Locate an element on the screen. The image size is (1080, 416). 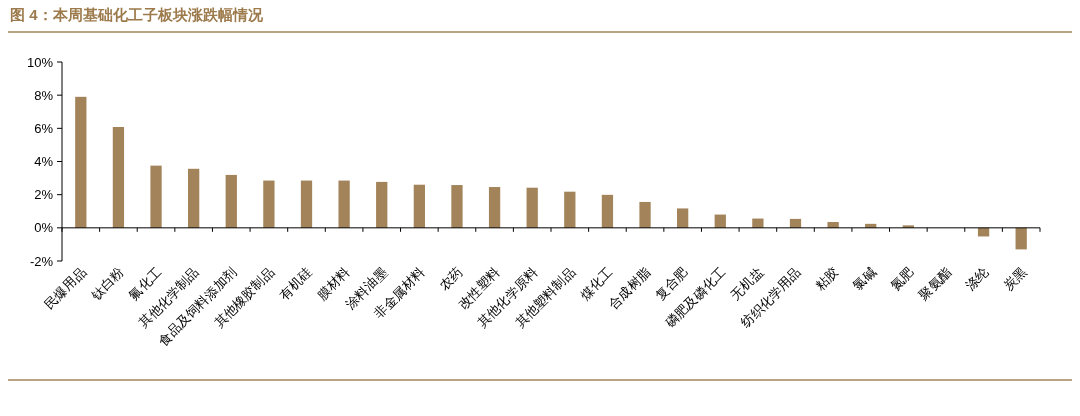
x-tick-label: 氯碱 is located at coordinates (864, 279).